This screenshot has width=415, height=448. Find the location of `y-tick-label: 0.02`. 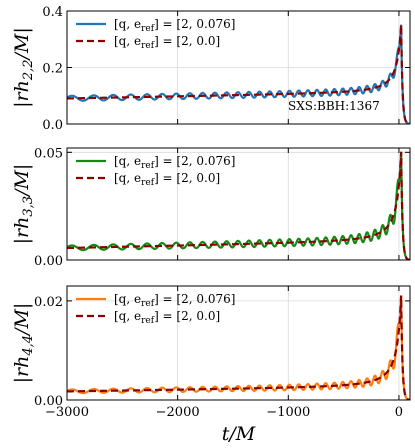

y-tick-label: 0.02 is located at coordinates (48, 302).